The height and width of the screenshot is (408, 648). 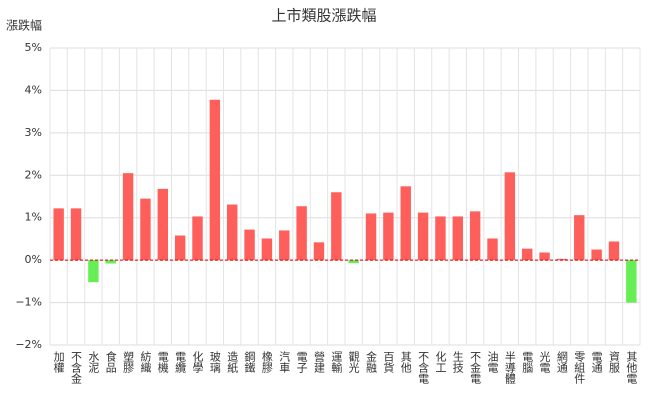 I want to click on x-tick-label: 電通, so click(x=596, y=362).